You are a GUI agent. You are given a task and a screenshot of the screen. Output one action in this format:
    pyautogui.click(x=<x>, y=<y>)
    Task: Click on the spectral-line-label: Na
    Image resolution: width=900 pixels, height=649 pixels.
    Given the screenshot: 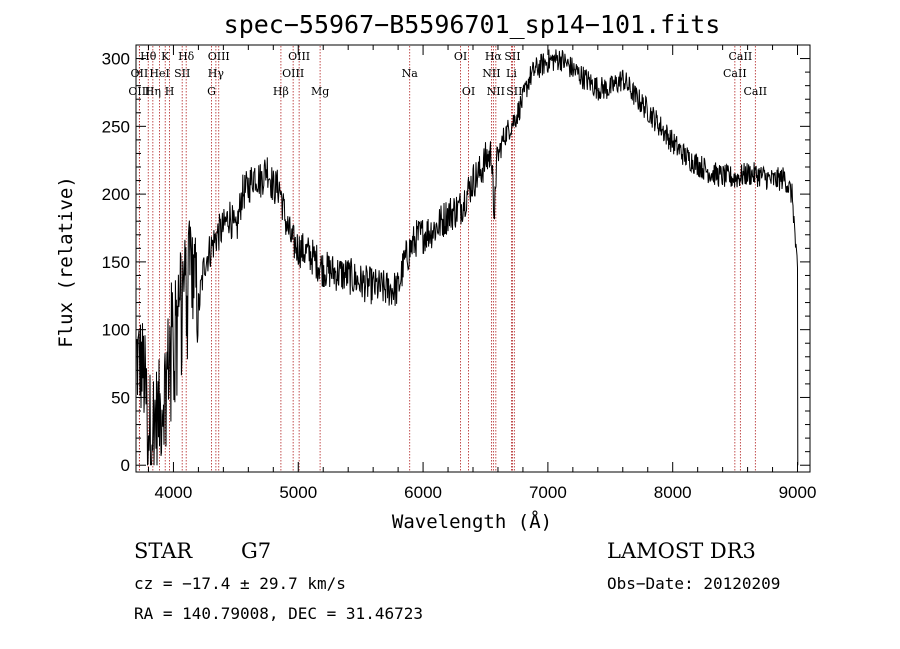 What is the action you would take?
    pyautogui.click(x=410, y=73)
    